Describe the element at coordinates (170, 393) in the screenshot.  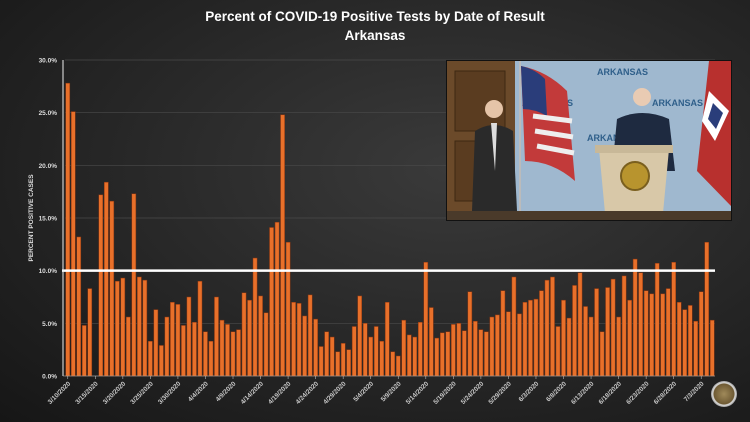
I see `x-tick-label: 3/30/2020` at that location.